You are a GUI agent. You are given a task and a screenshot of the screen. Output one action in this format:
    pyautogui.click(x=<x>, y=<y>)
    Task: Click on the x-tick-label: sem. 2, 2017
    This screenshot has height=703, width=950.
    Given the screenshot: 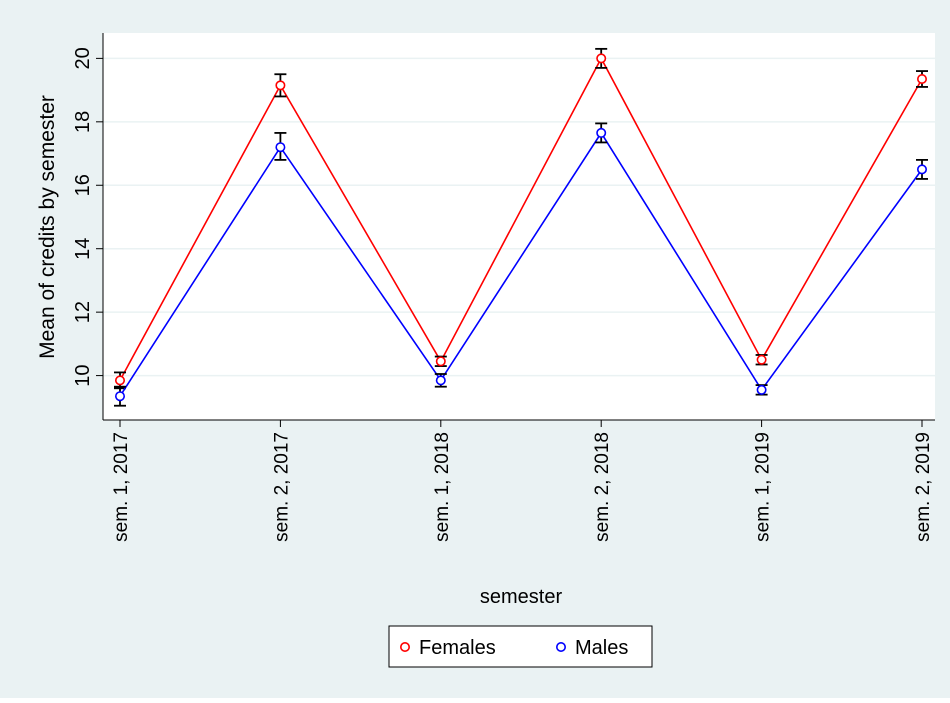 What is the action you would take?
    pyautogui.click(x=281, y=487)
    